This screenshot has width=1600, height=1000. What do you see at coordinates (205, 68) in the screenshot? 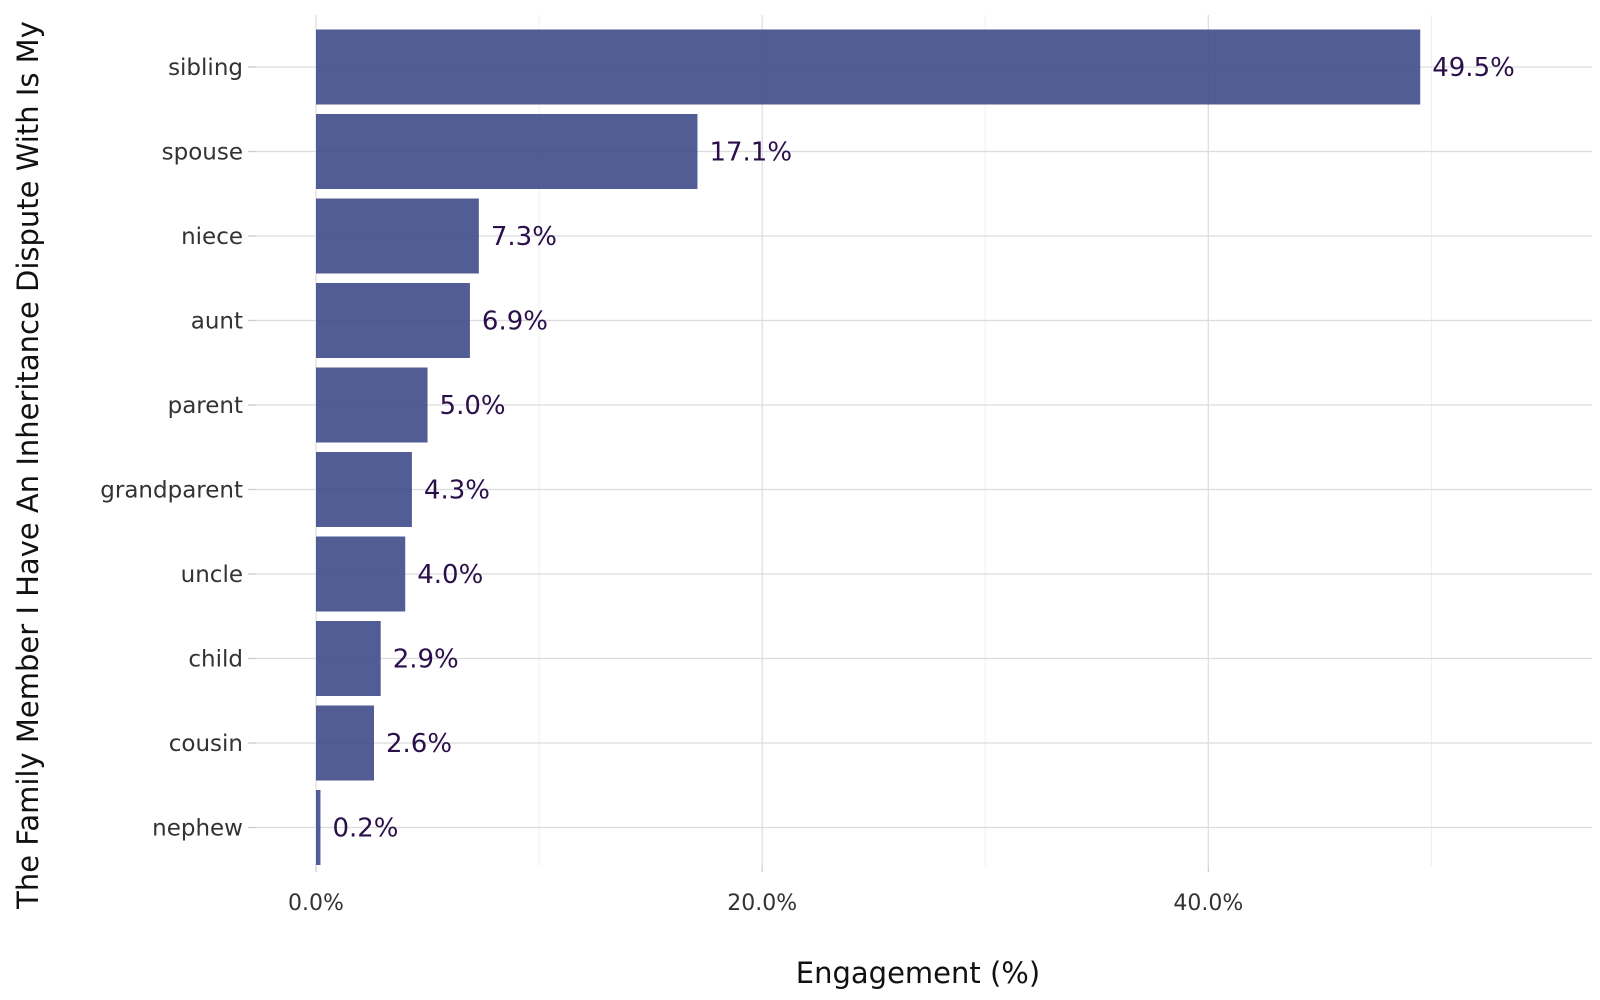
I see `category-label: sibling` at bounding box center [205, 68].